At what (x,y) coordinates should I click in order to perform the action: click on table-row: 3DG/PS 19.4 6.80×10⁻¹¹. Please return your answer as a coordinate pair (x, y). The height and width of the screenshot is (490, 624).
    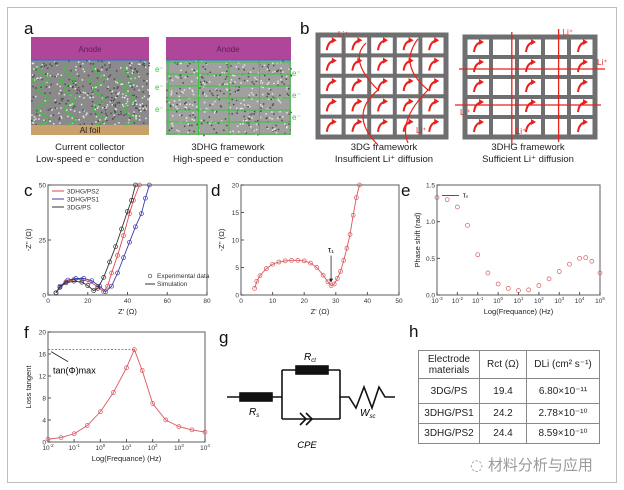
    Looking at the image, I should click on (509, 391).